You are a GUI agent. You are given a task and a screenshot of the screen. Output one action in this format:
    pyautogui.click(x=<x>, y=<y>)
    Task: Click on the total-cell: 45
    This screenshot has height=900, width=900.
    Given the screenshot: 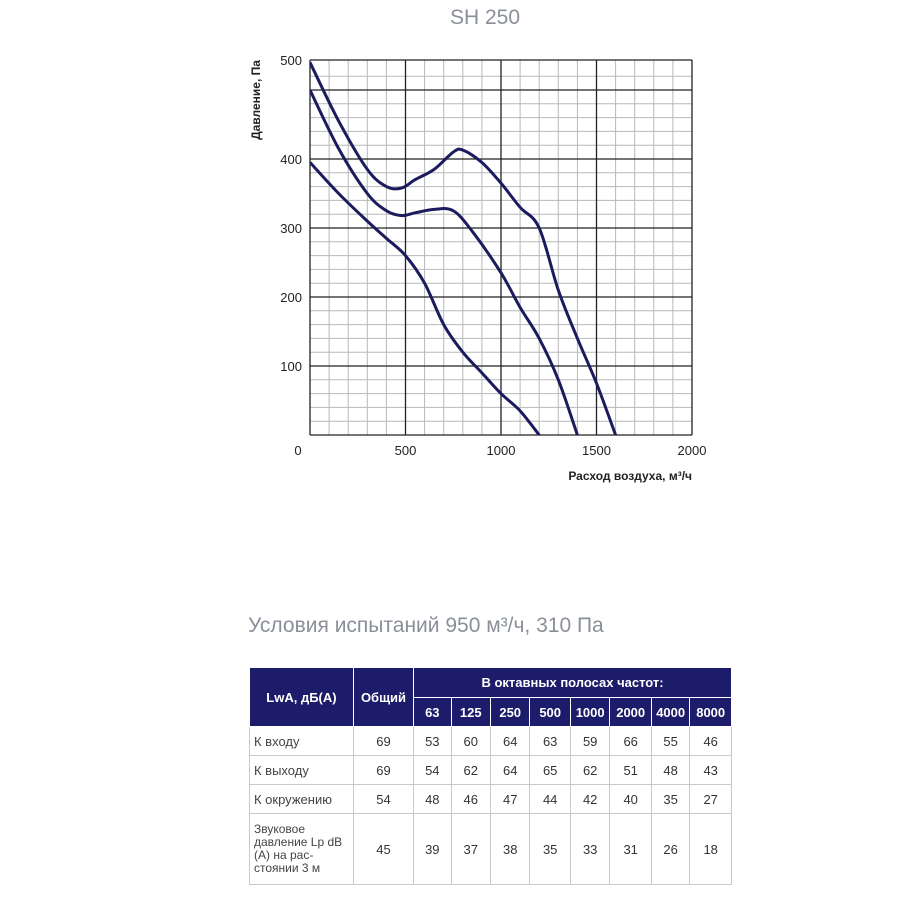 What is the action you would take?
    pyautogui.click(x=383, y=849)
    